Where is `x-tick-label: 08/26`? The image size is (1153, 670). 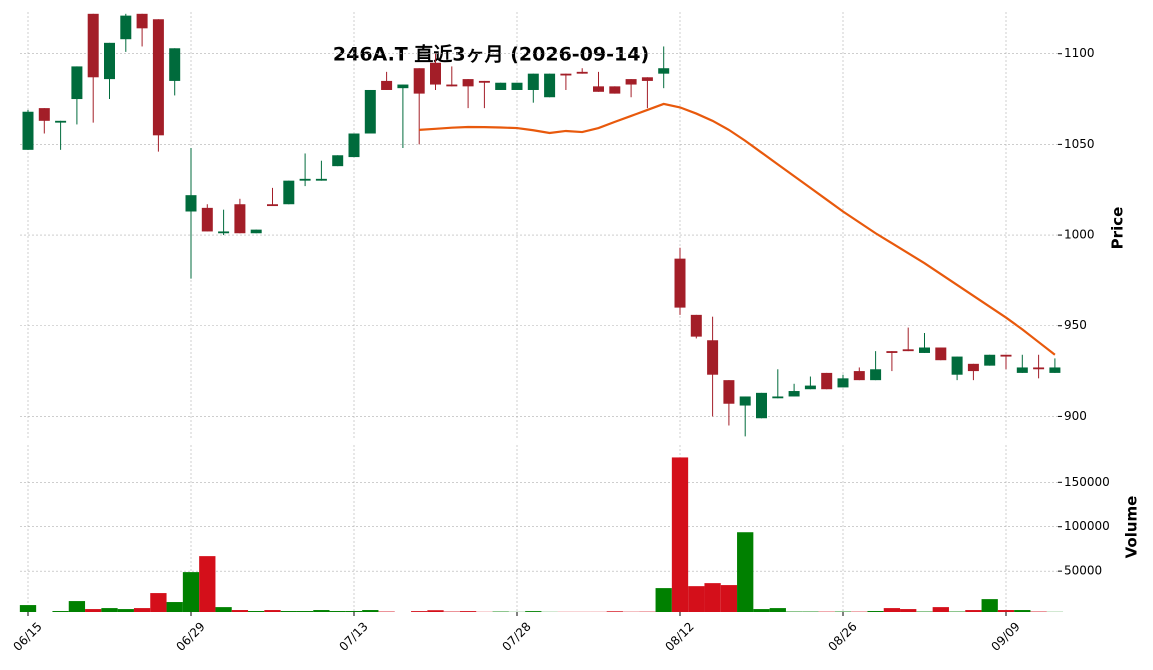 x-tick-label: 08/26 is located at coordinates (842, 636).